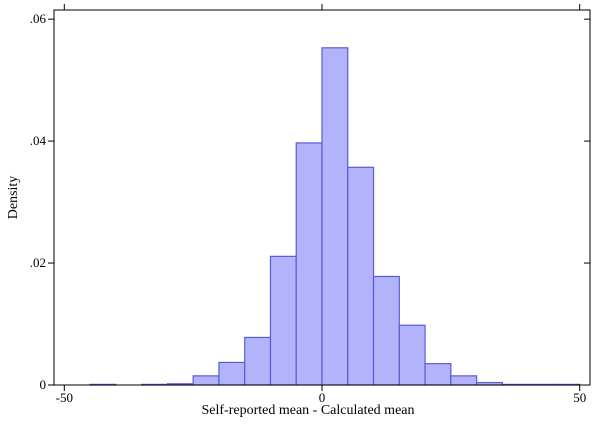 This screenshot has width=592, height=425. What do you see at coordinates (43, 384) in the screenshot?
I see `y-tick-label: 0` at bounding box center [43, 384].